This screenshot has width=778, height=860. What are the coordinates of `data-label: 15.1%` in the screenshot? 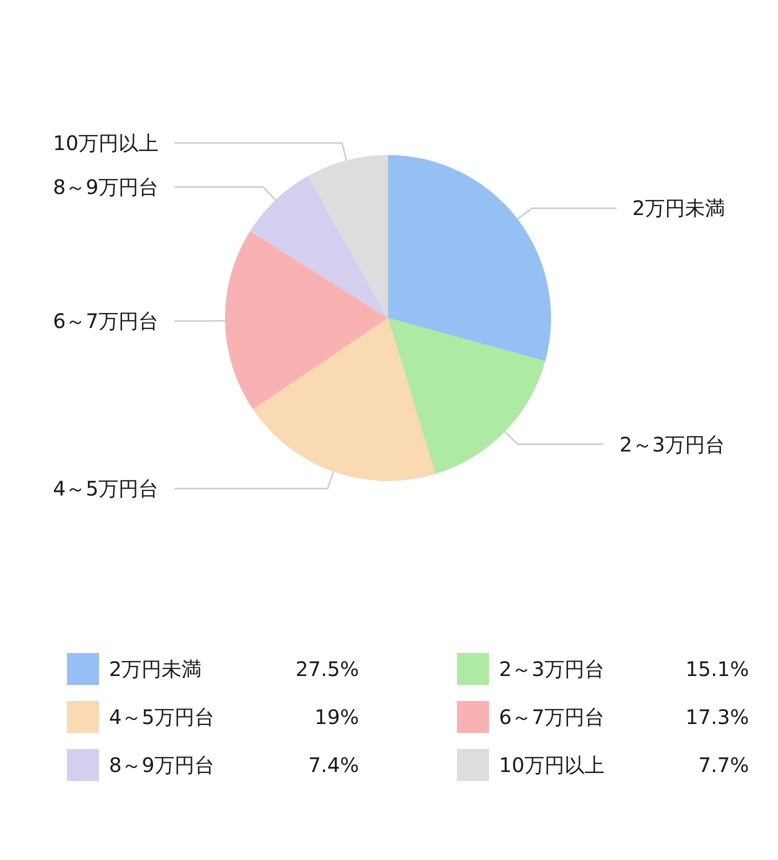 It's located at (717, 669).